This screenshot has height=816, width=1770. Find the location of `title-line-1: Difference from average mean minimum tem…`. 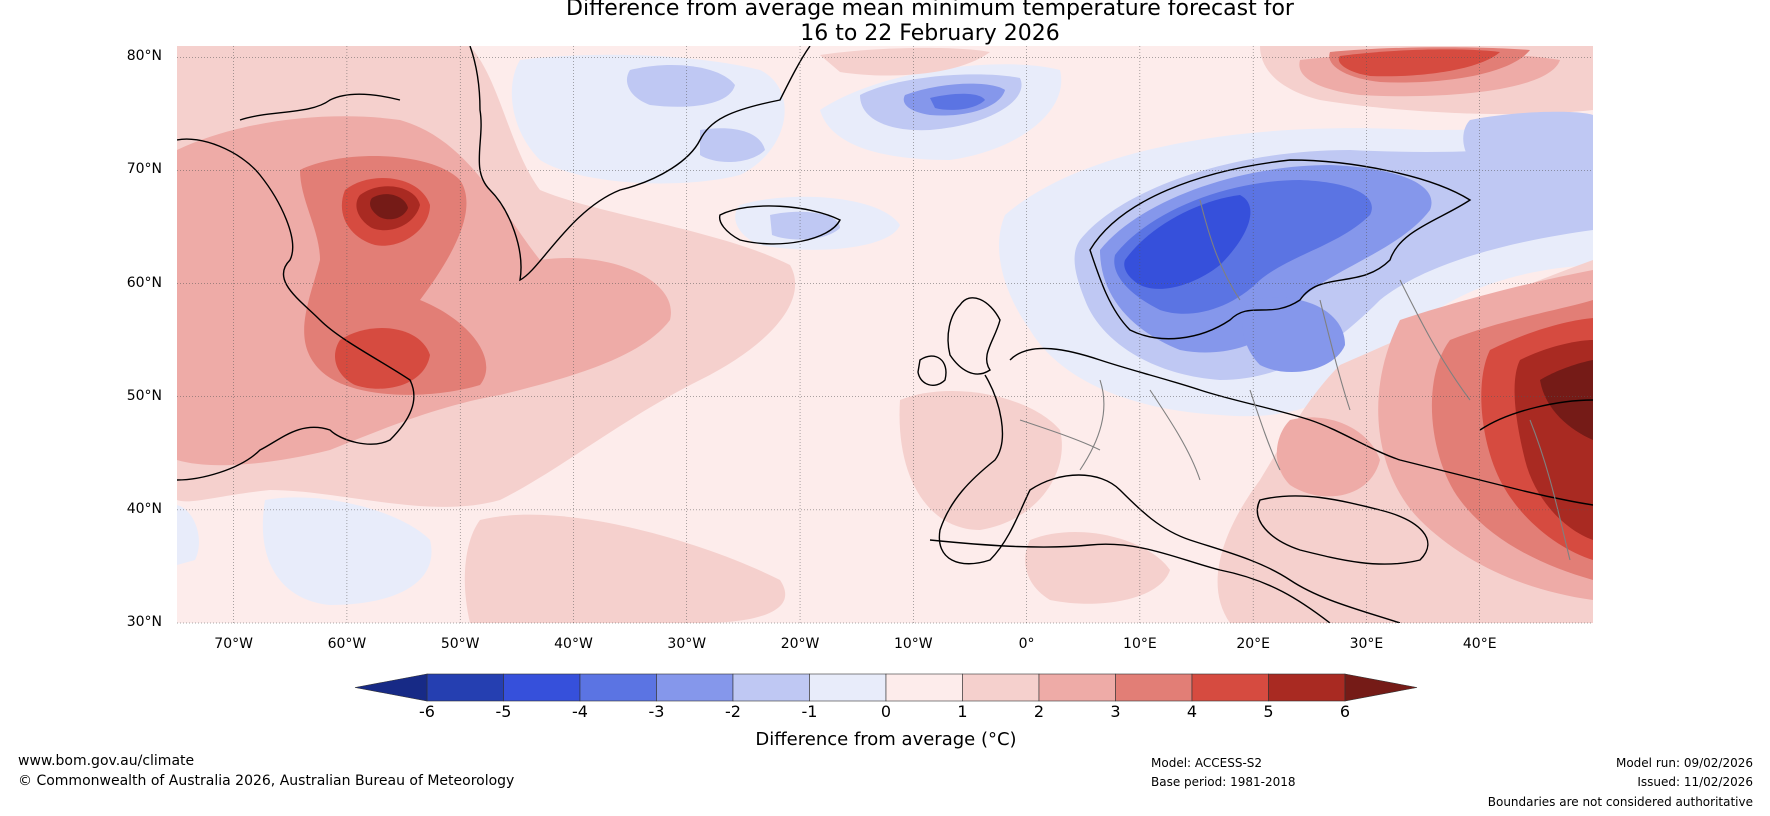

title-line-1: Difference from average mean minimum tem… is located at coordinates (930, 10).